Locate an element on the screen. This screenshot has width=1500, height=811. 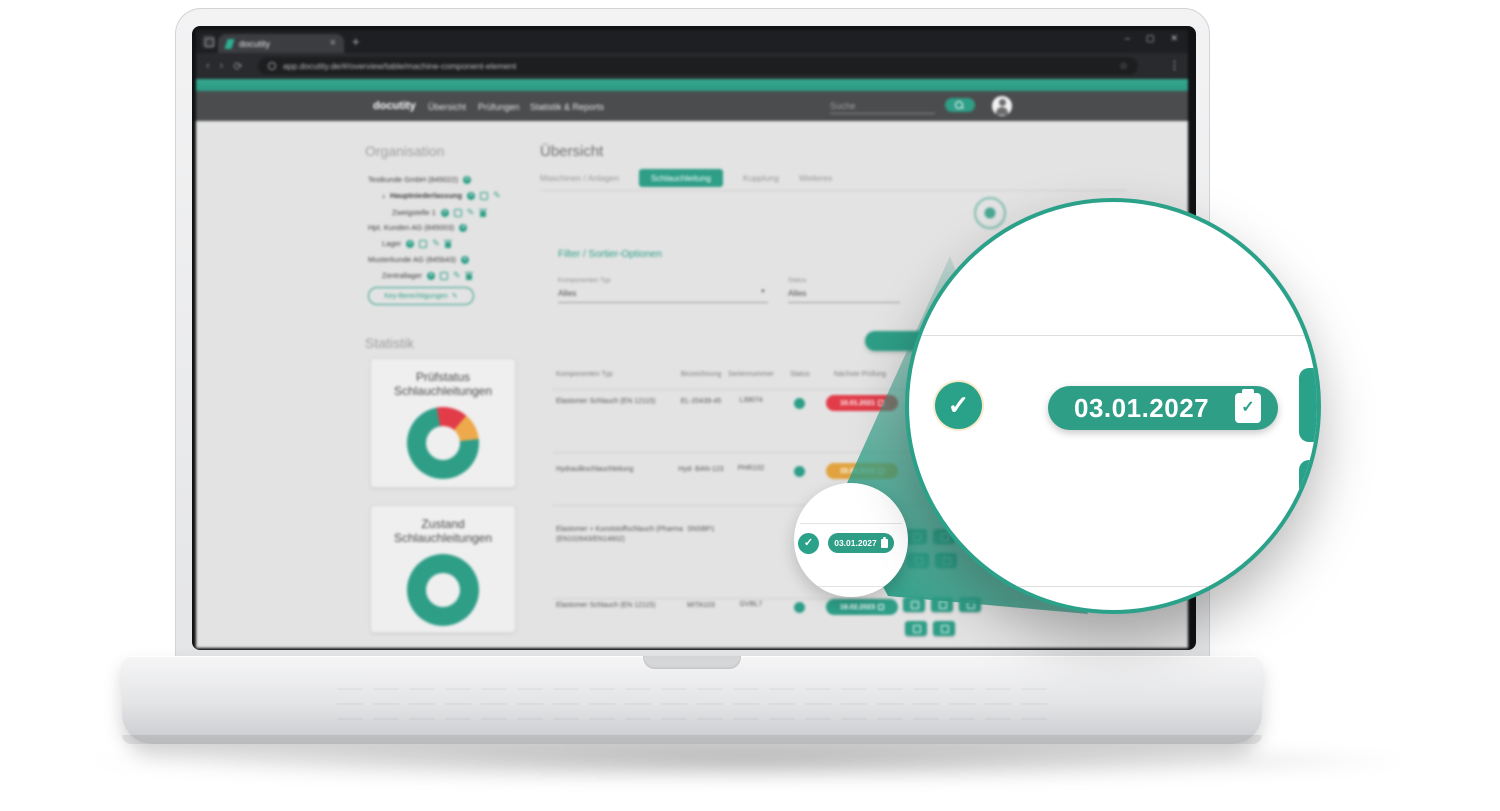
org-tree-item: › Hauptniederlassung is located at coordinates (441, 195).